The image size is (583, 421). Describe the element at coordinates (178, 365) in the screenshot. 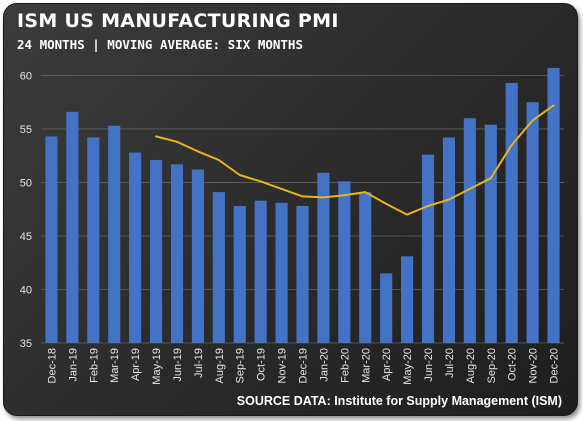

I see `x-tick-label: Jun-19` at that location.